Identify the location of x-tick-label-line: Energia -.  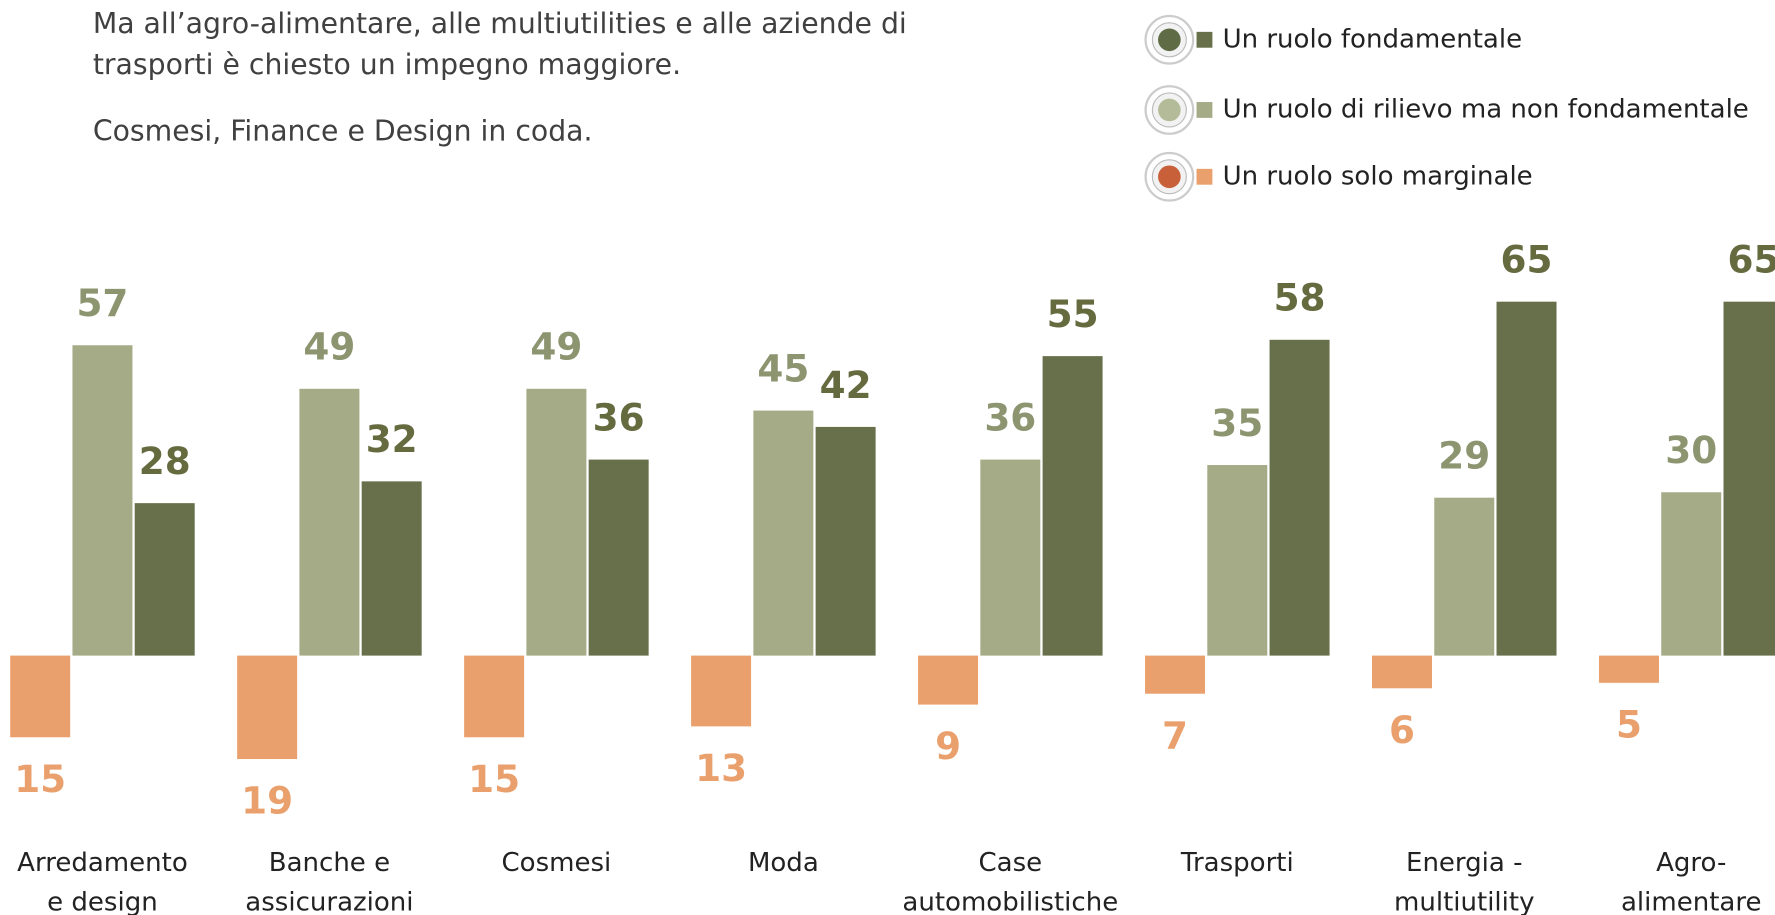
(1464, 862).